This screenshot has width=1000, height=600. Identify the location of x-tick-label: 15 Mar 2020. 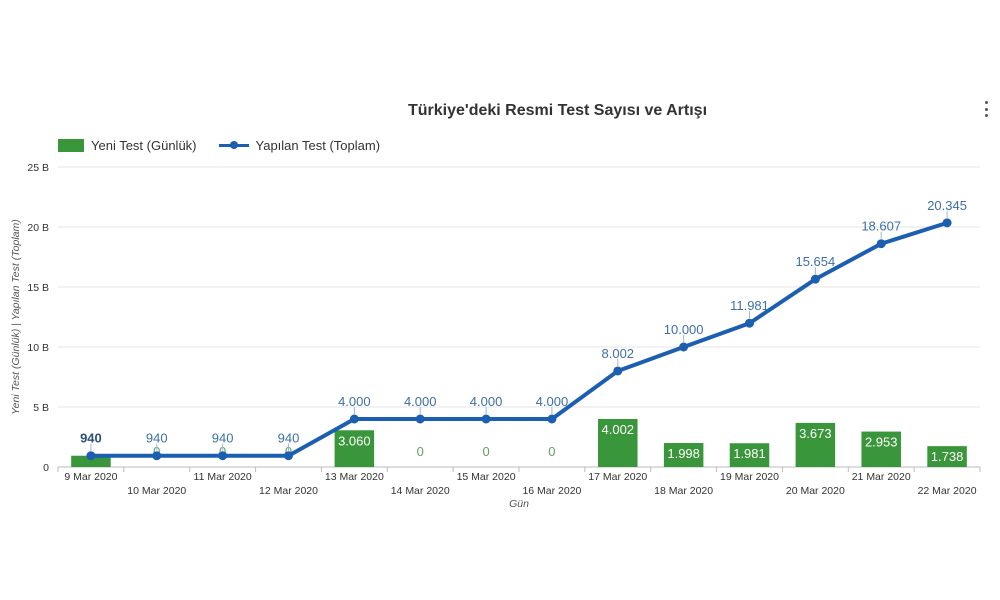
(486, 477).